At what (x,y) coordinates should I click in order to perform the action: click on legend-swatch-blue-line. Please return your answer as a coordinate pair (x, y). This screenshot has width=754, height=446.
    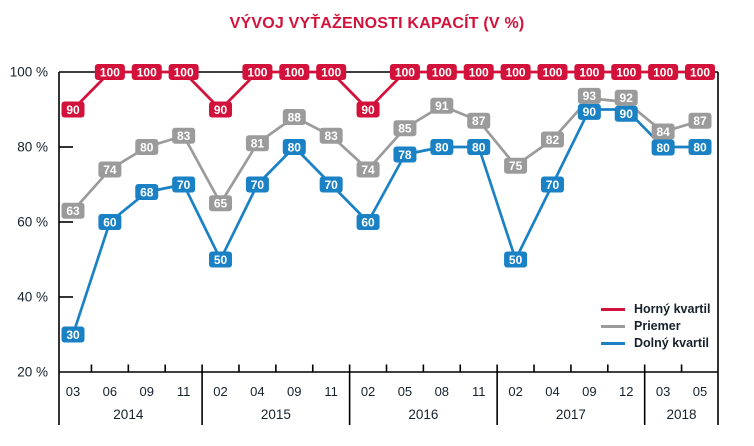
    Looking at the image, I should click on (613, 343).